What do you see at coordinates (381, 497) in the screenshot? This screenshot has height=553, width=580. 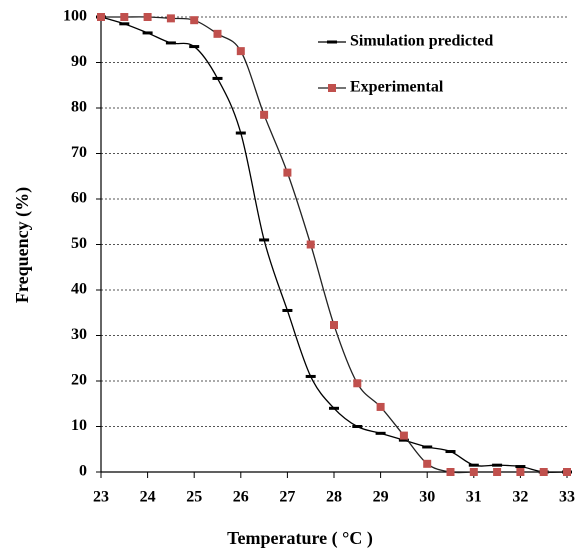 I see `x-tick-label: 29` at bounding box center [381, 497].